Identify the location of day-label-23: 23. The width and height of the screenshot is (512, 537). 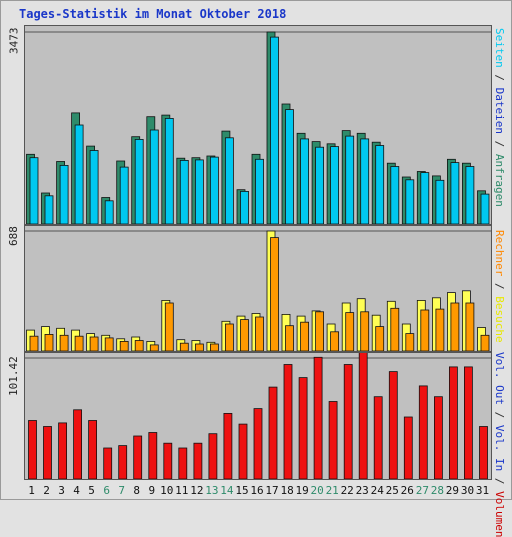
(362, 490).